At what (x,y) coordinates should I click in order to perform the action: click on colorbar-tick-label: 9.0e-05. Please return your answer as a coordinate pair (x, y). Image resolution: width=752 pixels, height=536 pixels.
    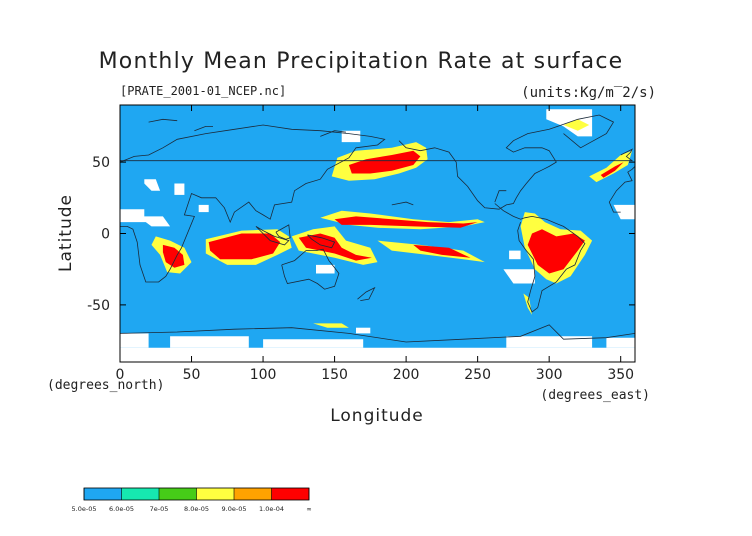
    Looking at the image, I should click on (234, 509).